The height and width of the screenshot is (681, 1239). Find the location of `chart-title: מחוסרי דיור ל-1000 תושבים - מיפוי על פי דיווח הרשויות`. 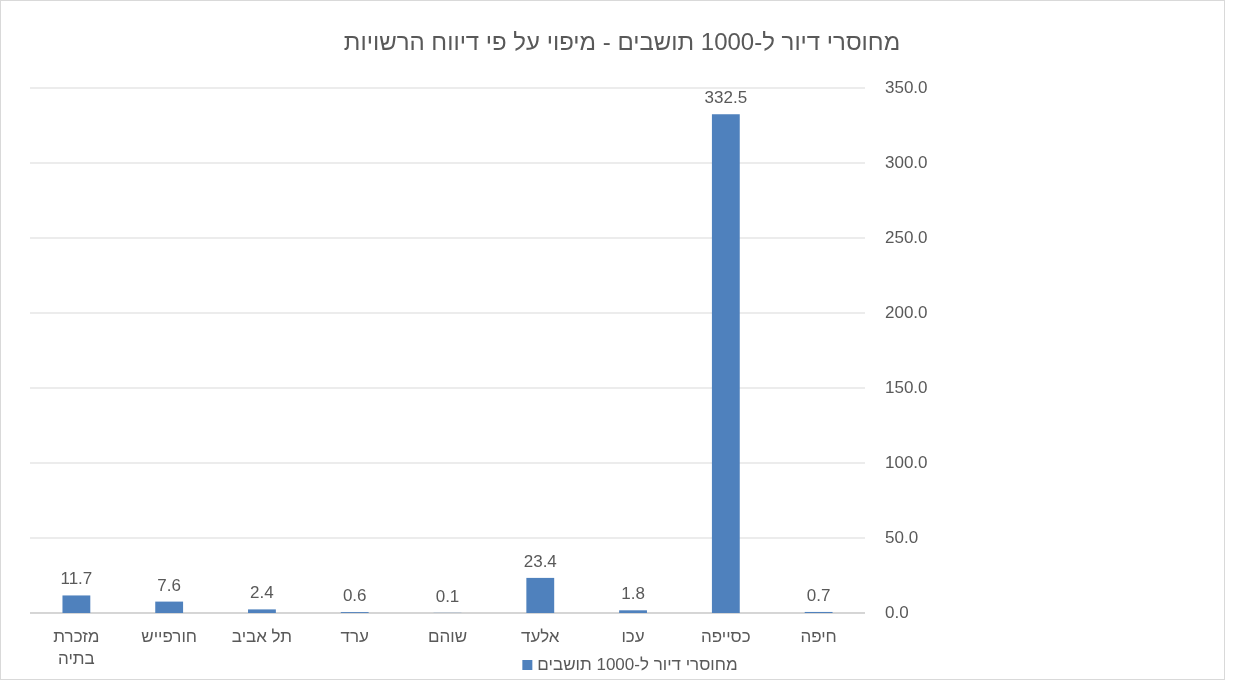

chart-title: מחוסרי דיור ל-1000 תושבים - מיפוי על פי דיווח הרשויות is located at coordinates (622, 42).